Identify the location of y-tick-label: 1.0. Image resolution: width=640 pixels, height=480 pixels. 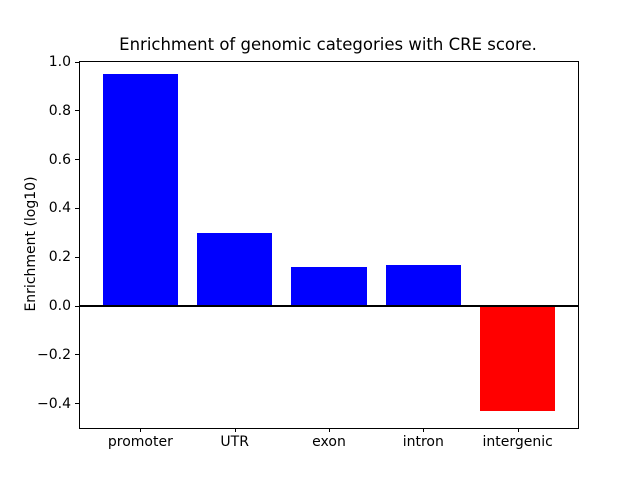
(59, 62).